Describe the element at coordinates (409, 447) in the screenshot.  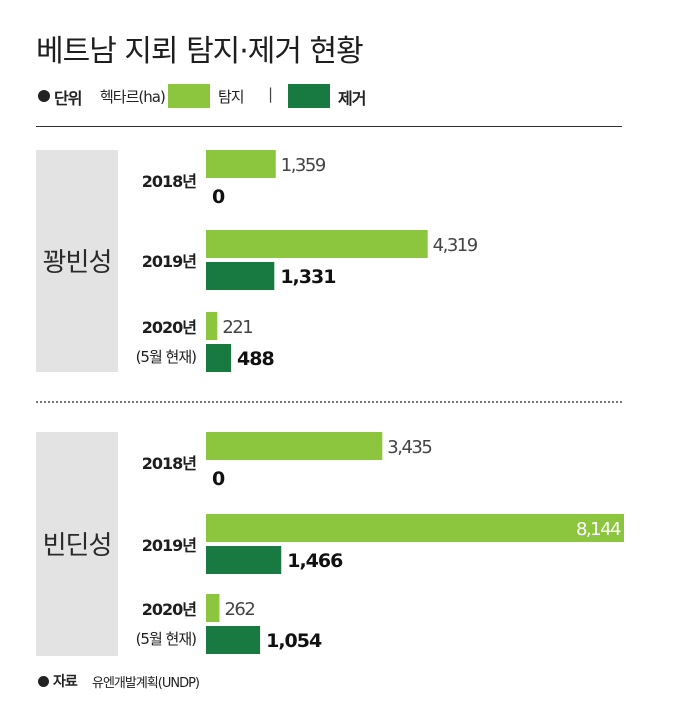
I see `bar-label-detect: 3,435` at that location.